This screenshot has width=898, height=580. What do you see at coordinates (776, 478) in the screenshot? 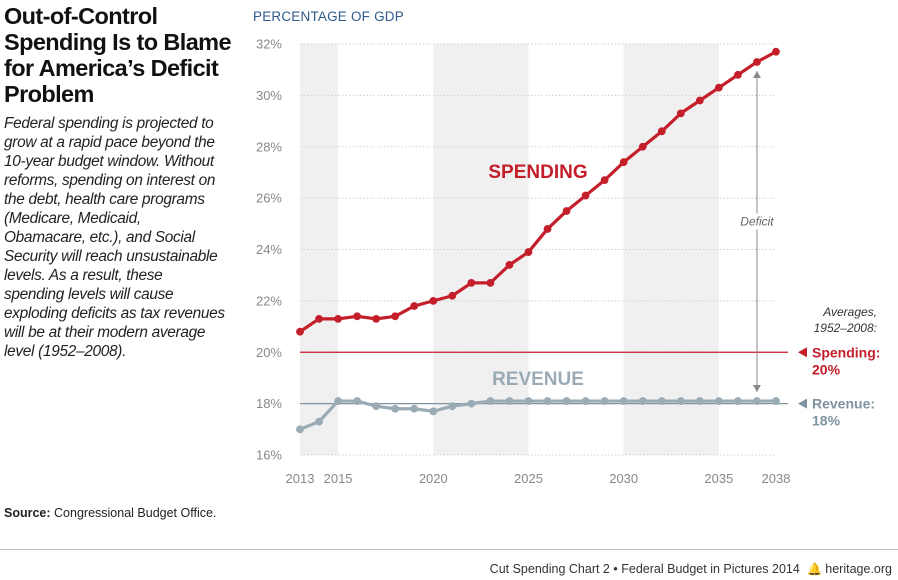
I see `x-tick-label: 2038` at bounding box center [776, 478].